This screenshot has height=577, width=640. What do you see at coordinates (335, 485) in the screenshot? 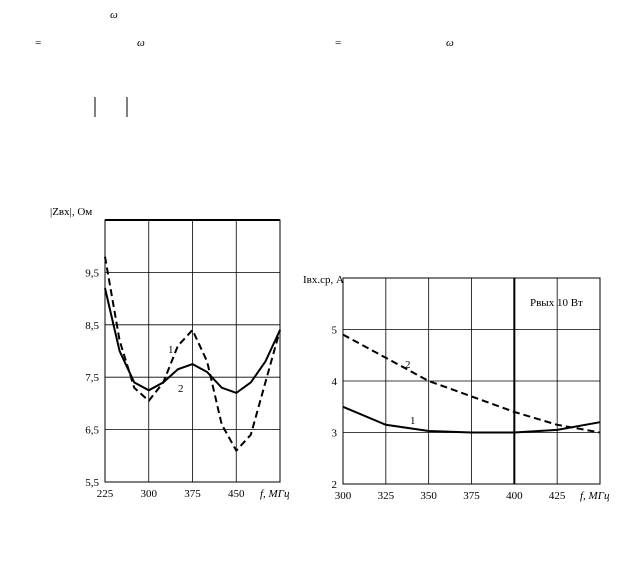
I see `y-tick-label: 2` at bounding box center [335, 485].